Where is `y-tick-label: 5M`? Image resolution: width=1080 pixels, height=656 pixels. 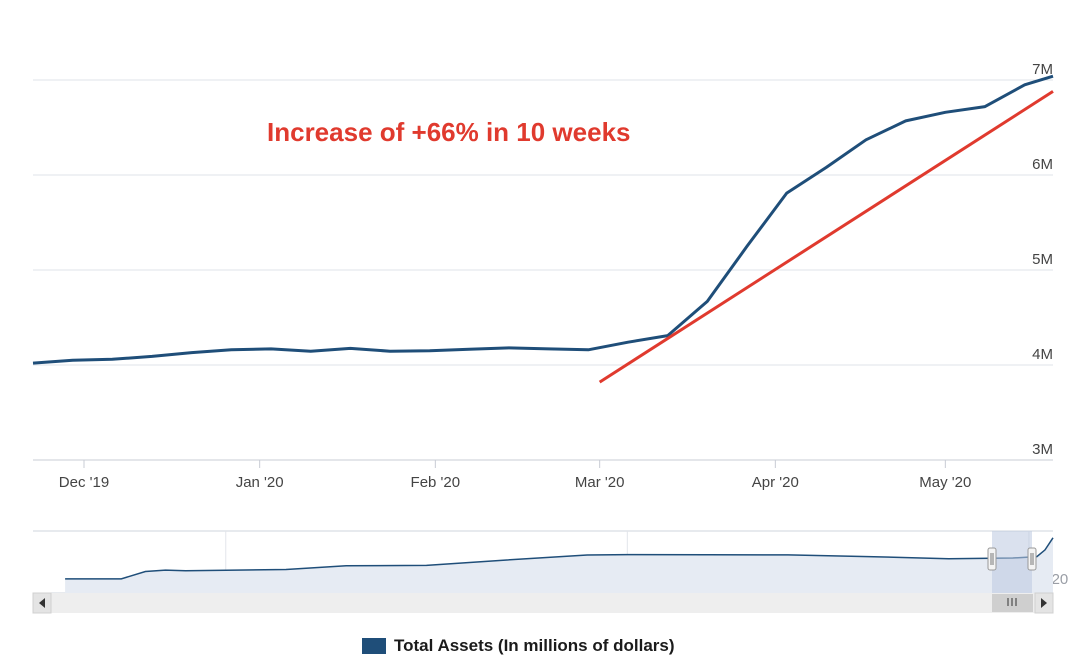
y-tick-label: 5M is located at coordinates (1042, 259).